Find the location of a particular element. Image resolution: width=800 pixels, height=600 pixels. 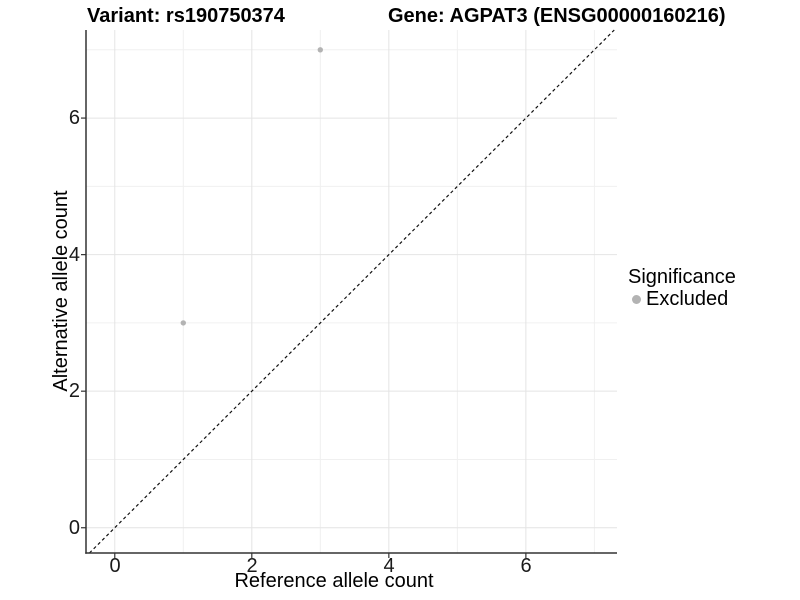

plot-title-variant: Variant: rs190750374 is located at coordinates (186, 16).